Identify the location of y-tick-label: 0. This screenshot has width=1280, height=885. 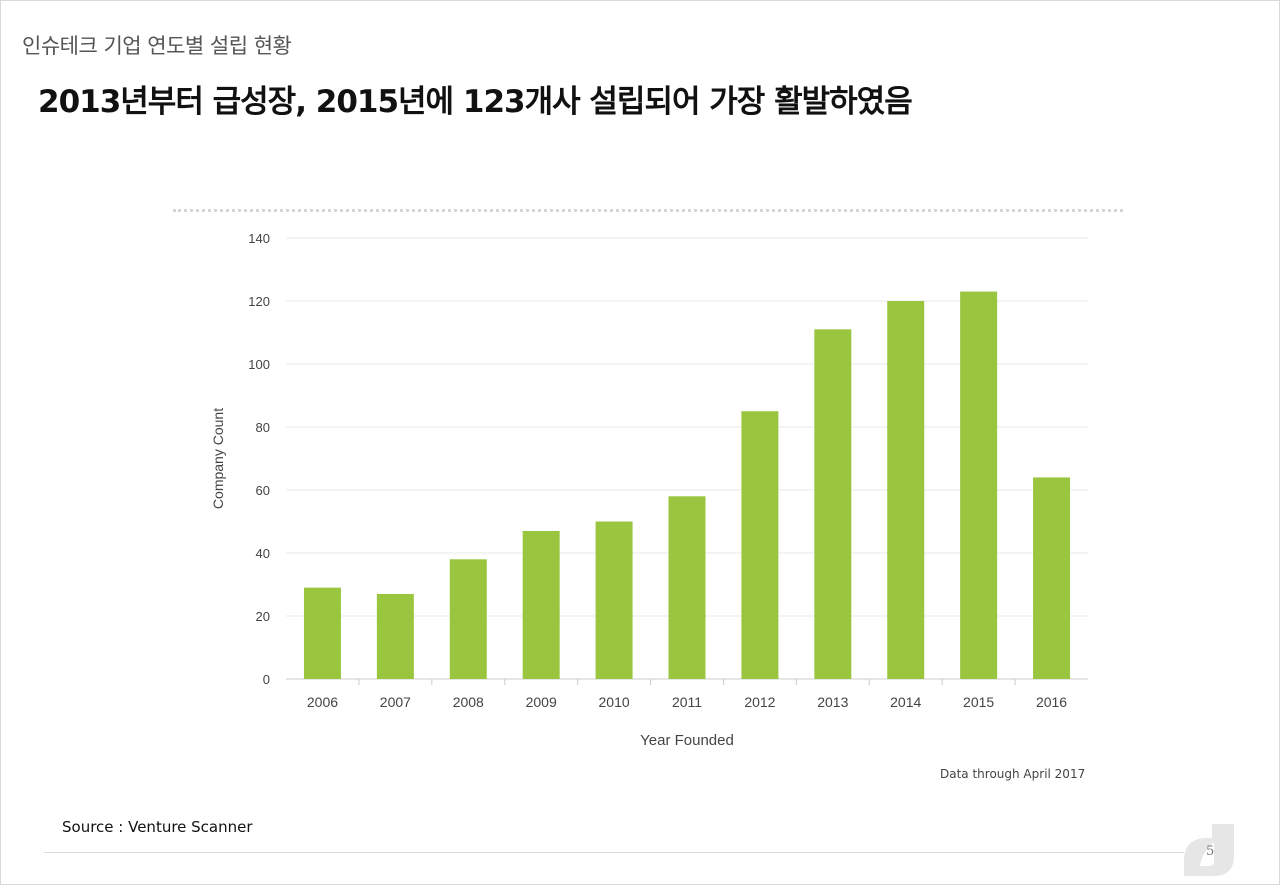
(266, 679).